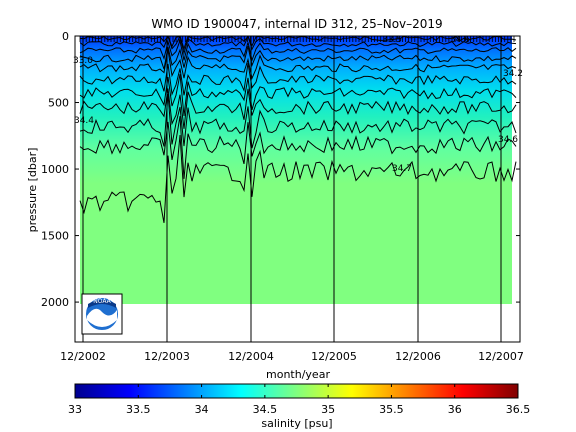  What do you see at coordinates (513, 74) in the screenshot?
I see `contour-label: 34.2` at bounding box center [513, 74].